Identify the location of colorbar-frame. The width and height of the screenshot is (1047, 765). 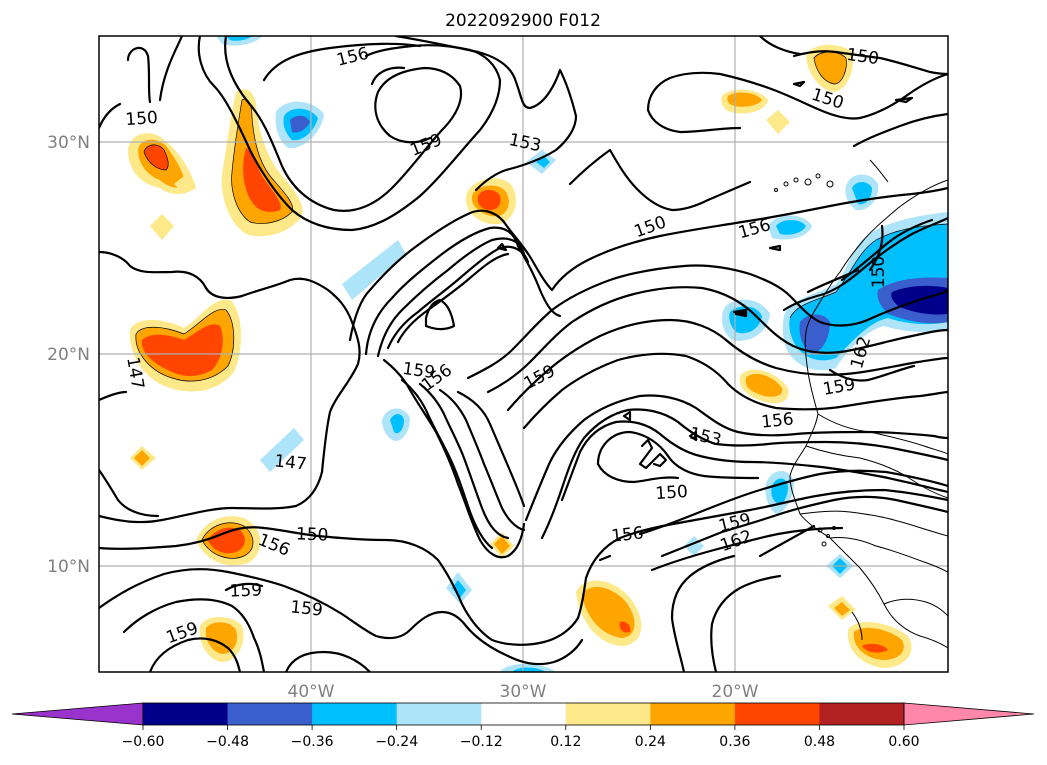
(523, 714).